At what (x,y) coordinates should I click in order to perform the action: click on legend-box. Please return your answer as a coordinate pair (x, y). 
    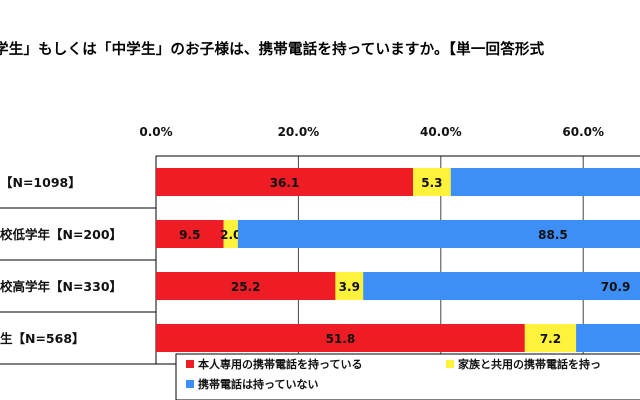
    Looking at the image, I should click on (407, 376).